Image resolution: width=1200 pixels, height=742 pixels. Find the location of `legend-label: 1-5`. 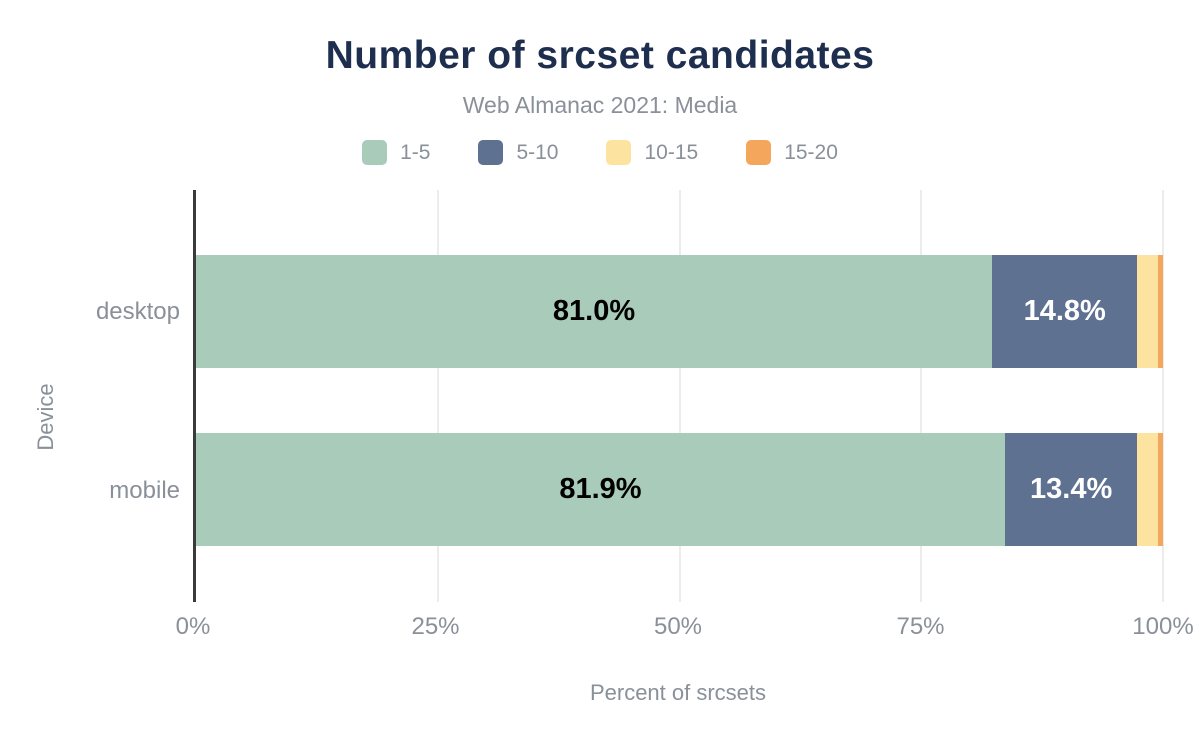

legend-label: 1-5 is located at coordinates (415, 152).